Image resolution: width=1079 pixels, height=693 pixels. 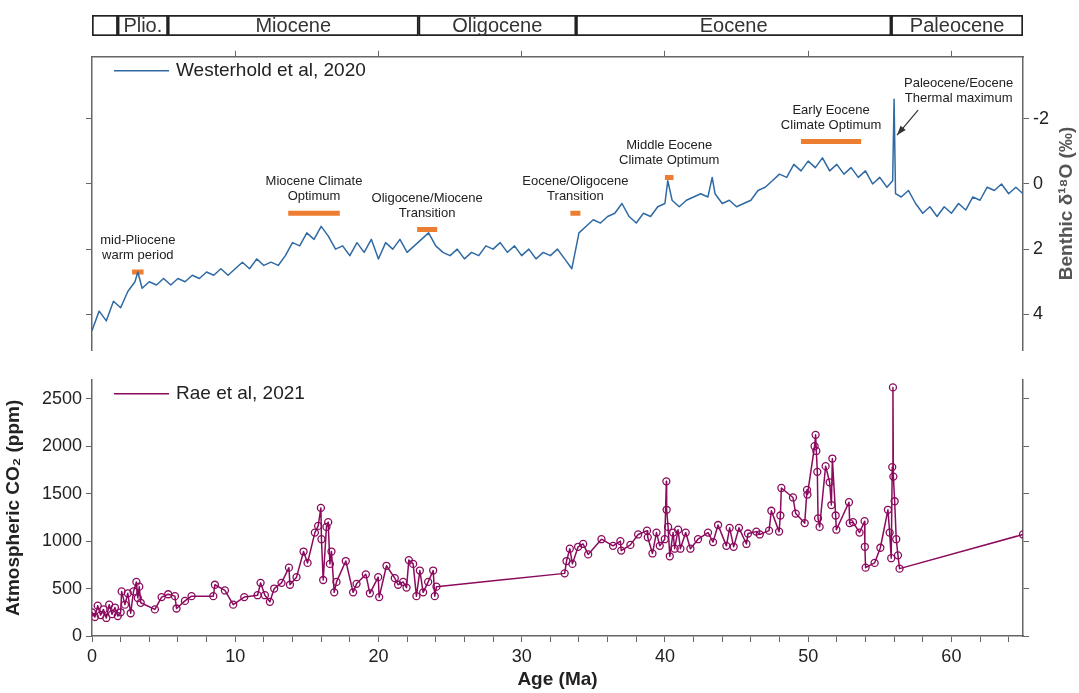 What do you see at coordinates (235, 655) in the screenshot?
I see `x-tick-label: 10` at bounding box center [235, 655].